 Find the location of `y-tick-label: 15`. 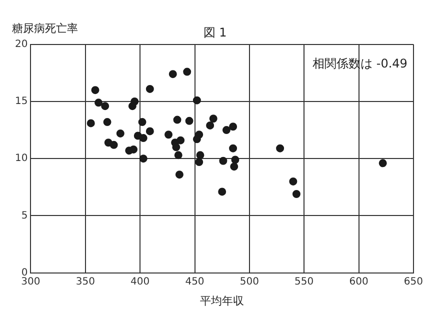

y-tick-label: 15 is located at coordinates (21, 102).